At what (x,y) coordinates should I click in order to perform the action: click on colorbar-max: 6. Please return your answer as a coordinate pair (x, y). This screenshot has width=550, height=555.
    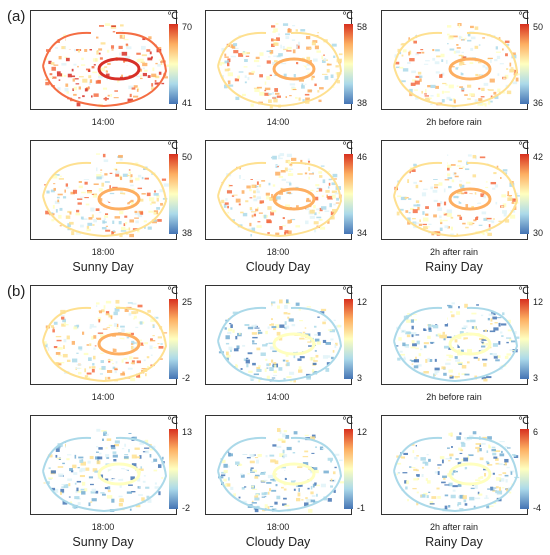
    Looking at the image, I should click on (536, 432).